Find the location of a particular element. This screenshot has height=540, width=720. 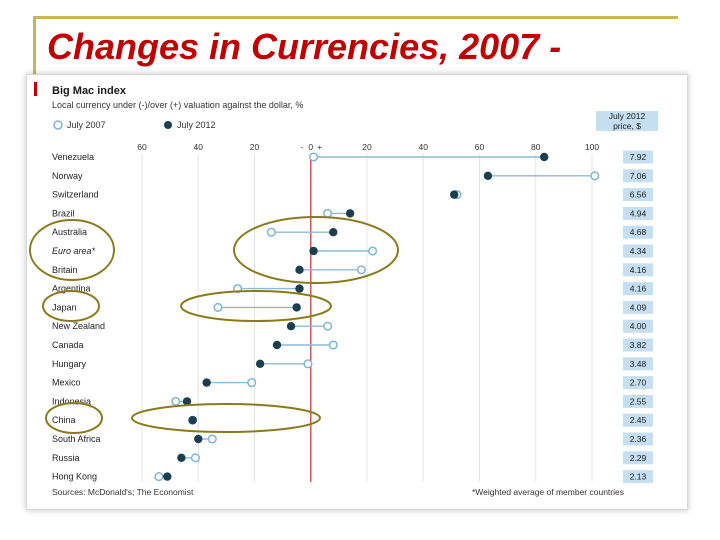

chart-title: Big Mac index is located at coordinates (89, 91).